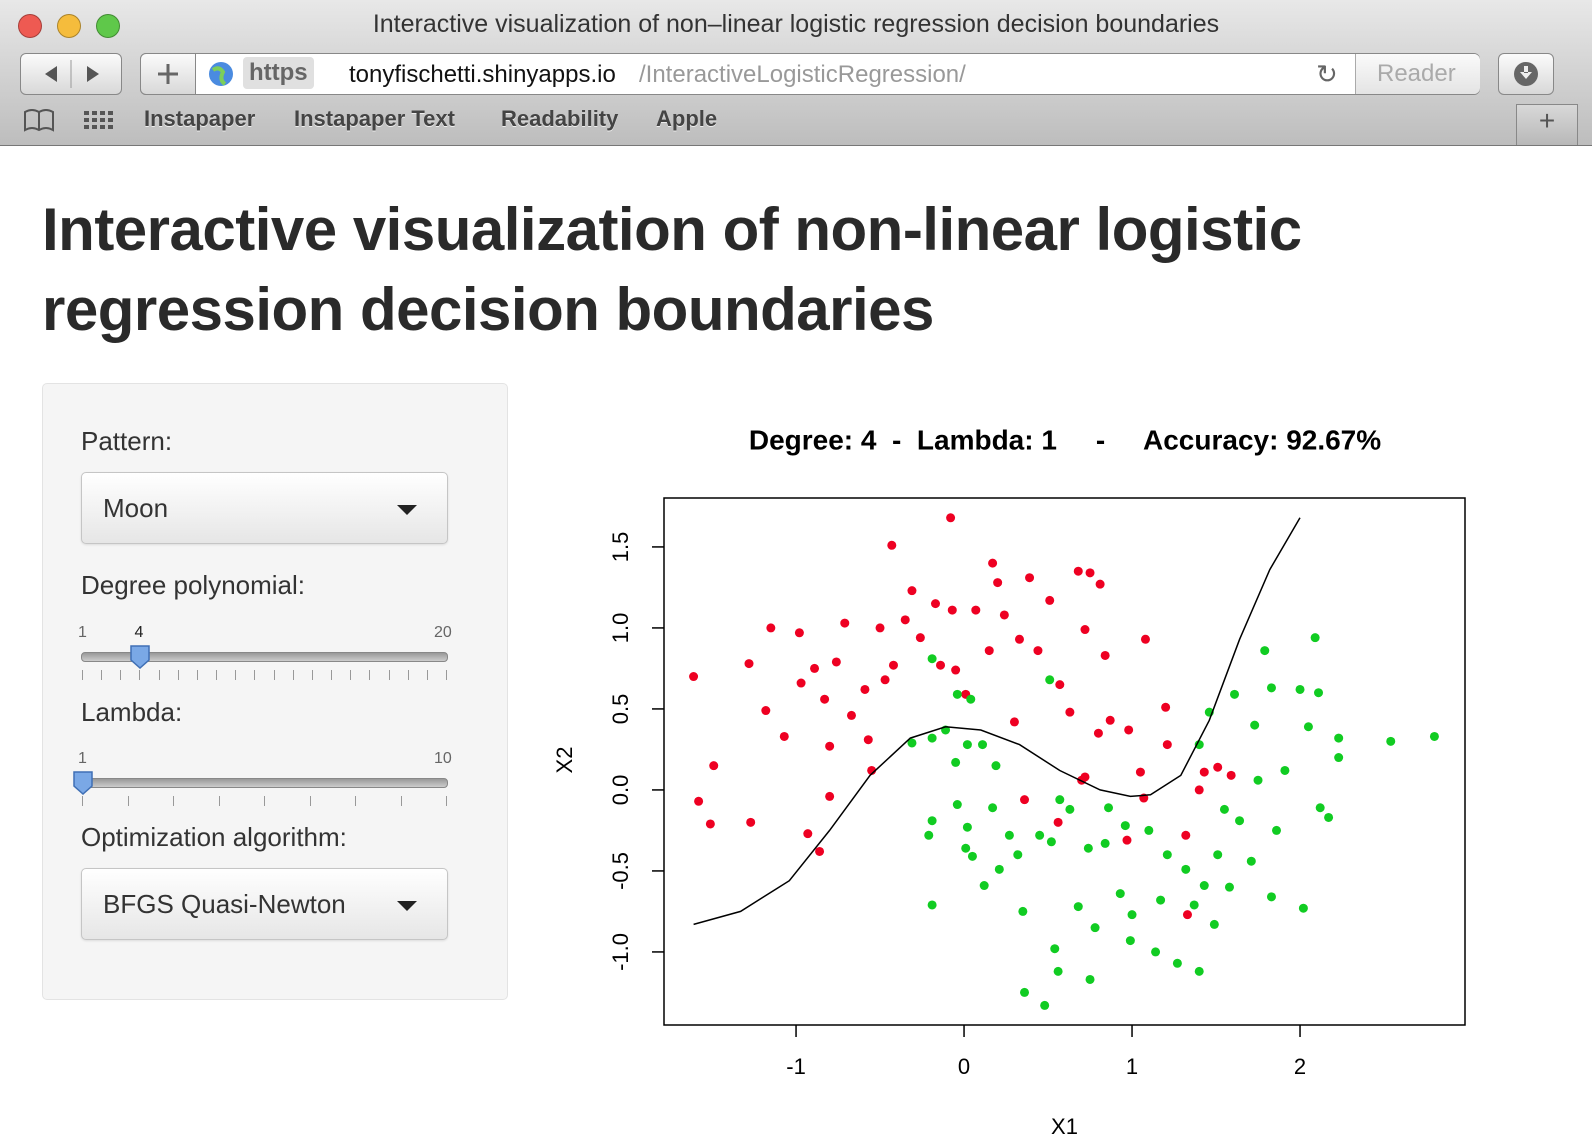 Image resolution: width=1592 pixels, height=1136 pixels. What do you see at coordinates (108, 26) in the screenshot?
I see `zoom-button` at bounding box center [108, 26].